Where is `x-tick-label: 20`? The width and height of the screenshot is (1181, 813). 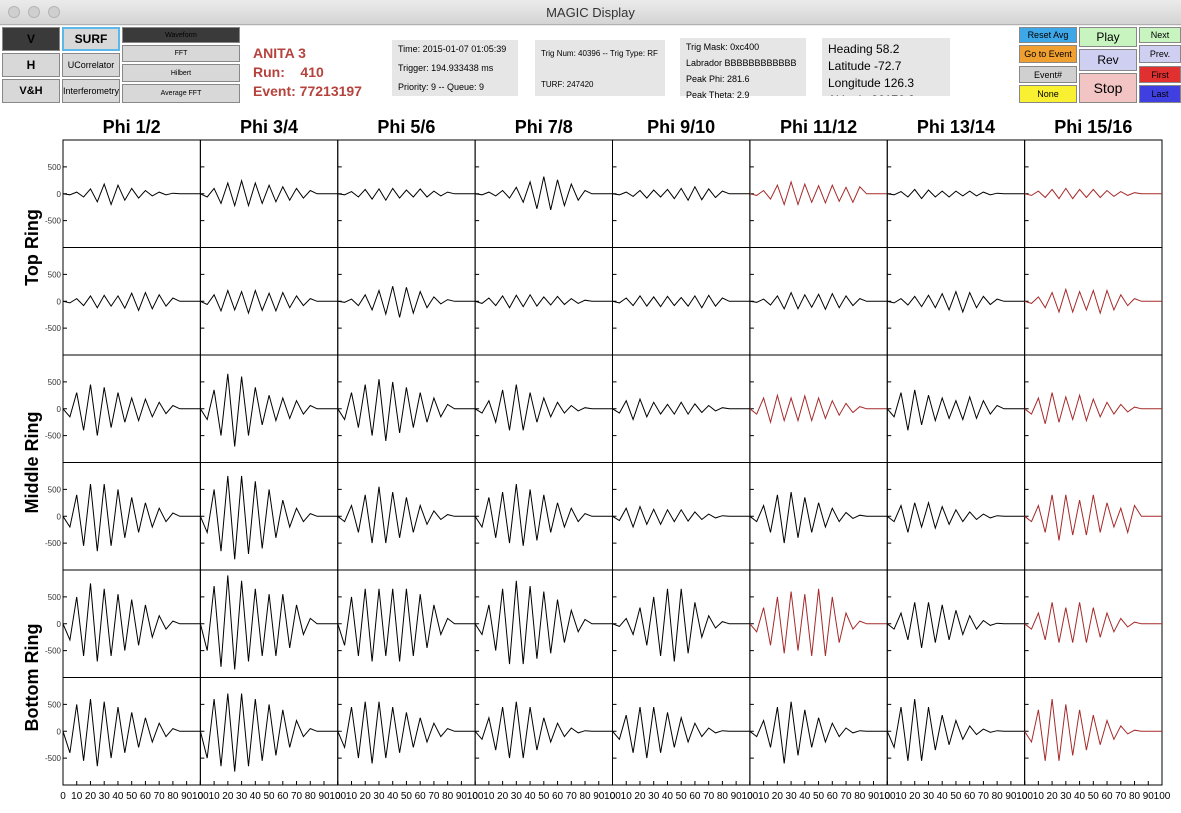 x-tick-label: 20 is located at coordinates (228, 796).